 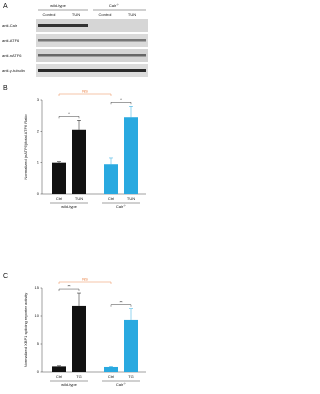 What do you see at coordinates (10, 25) in the screenshot?
I see `row-label: anti-Calr` at bounding box center [10, 25].